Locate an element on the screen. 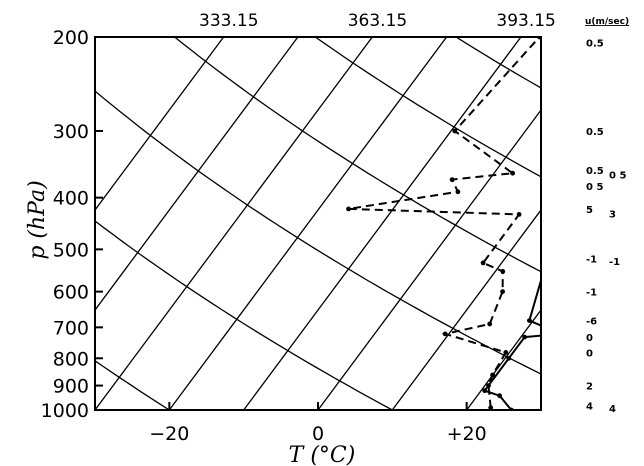  top-theta-label: 363.15 is located at coordinates (377, 21).